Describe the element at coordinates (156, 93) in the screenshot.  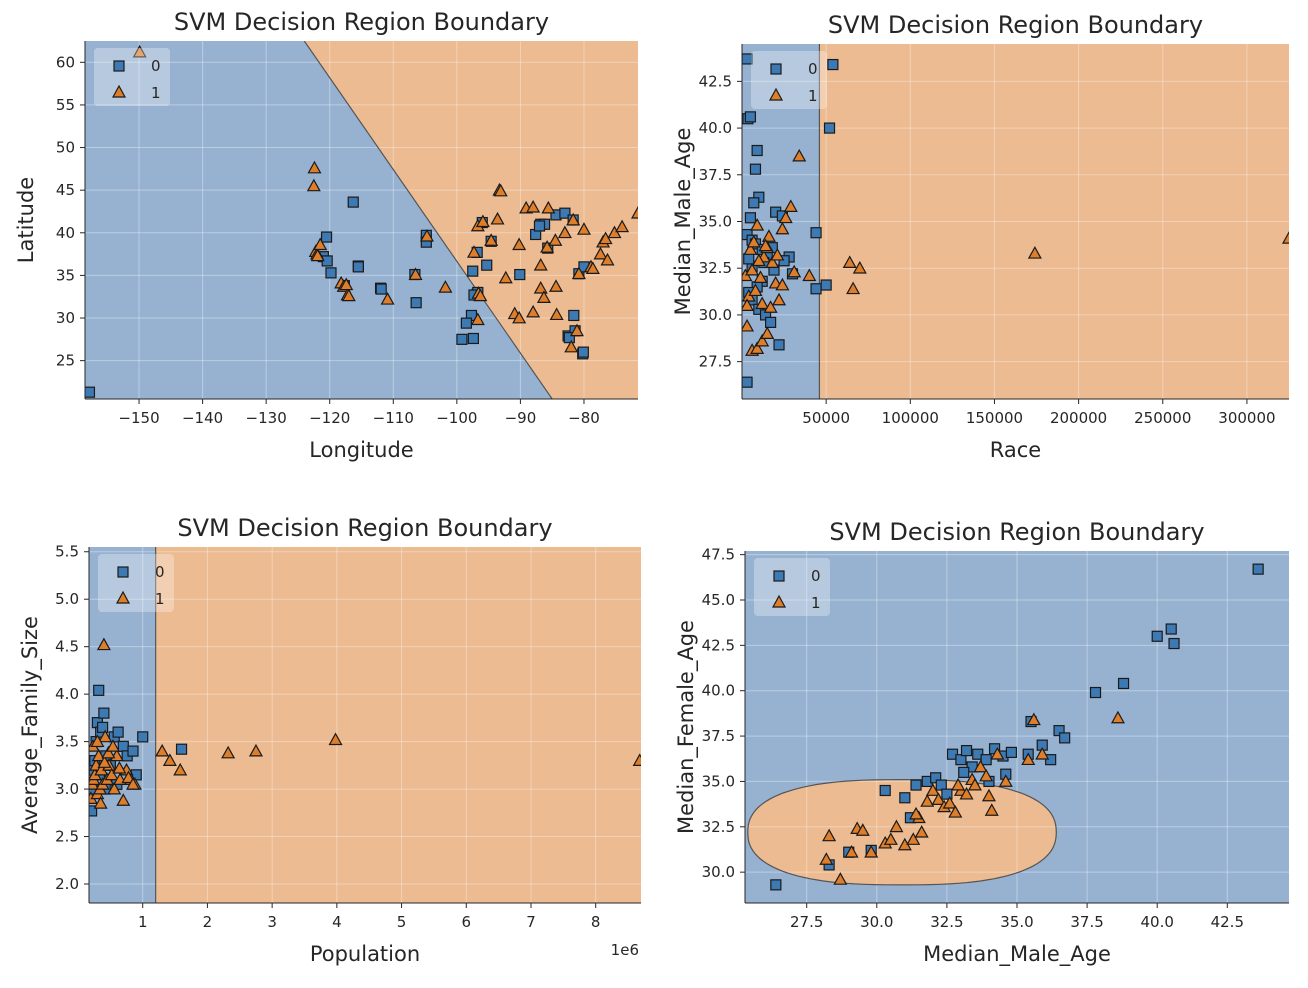
I see `legend-label-class1: 1` at that location.